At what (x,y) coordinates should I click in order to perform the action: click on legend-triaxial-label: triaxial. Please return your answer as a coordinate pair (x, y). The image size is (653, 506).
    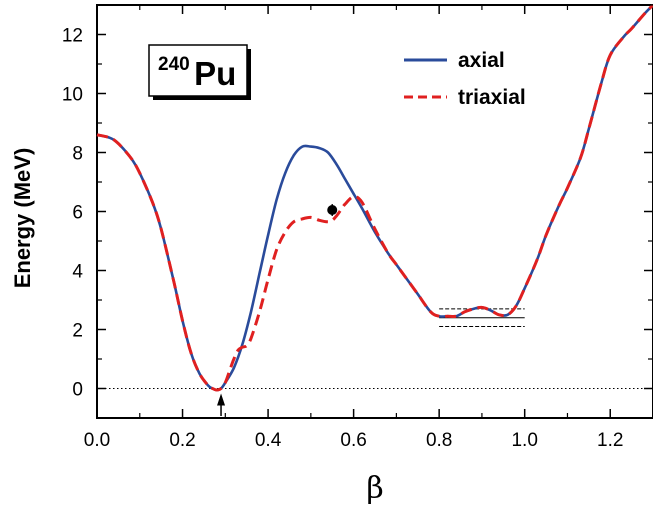
    Looking at the image, I should click on (492, 97).